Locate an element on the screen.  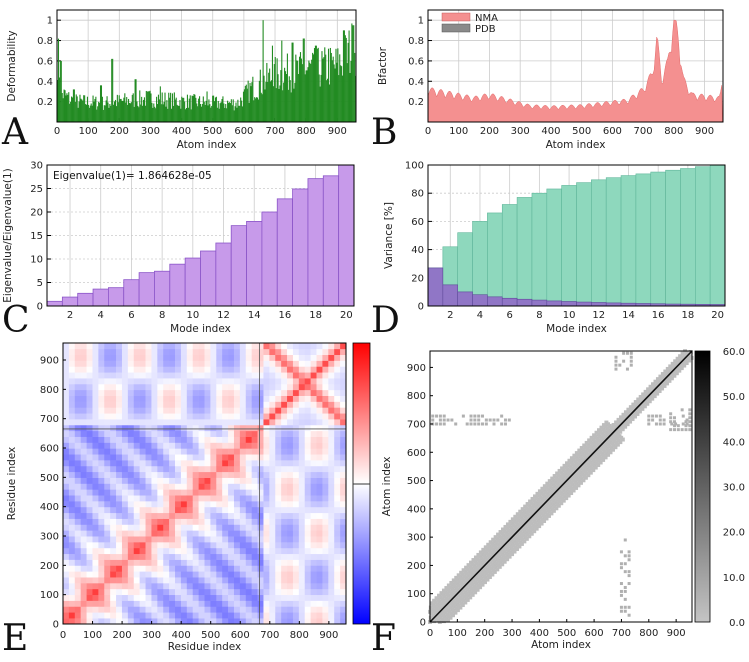
x-tick-label: 18 is located at coordinates (688, 315).